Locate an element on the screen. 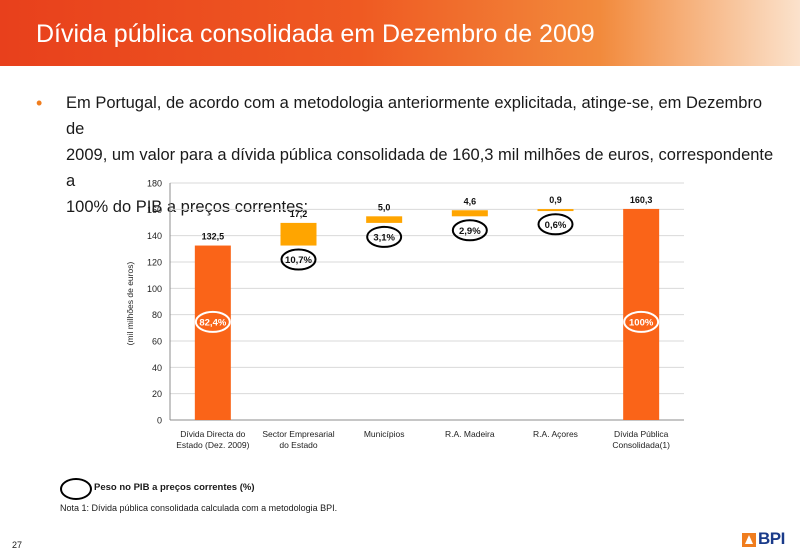 This screenshot has height=558, width=800. x-tick-label: Sector Empresarial do Estado is located at coordinates (298, 439).